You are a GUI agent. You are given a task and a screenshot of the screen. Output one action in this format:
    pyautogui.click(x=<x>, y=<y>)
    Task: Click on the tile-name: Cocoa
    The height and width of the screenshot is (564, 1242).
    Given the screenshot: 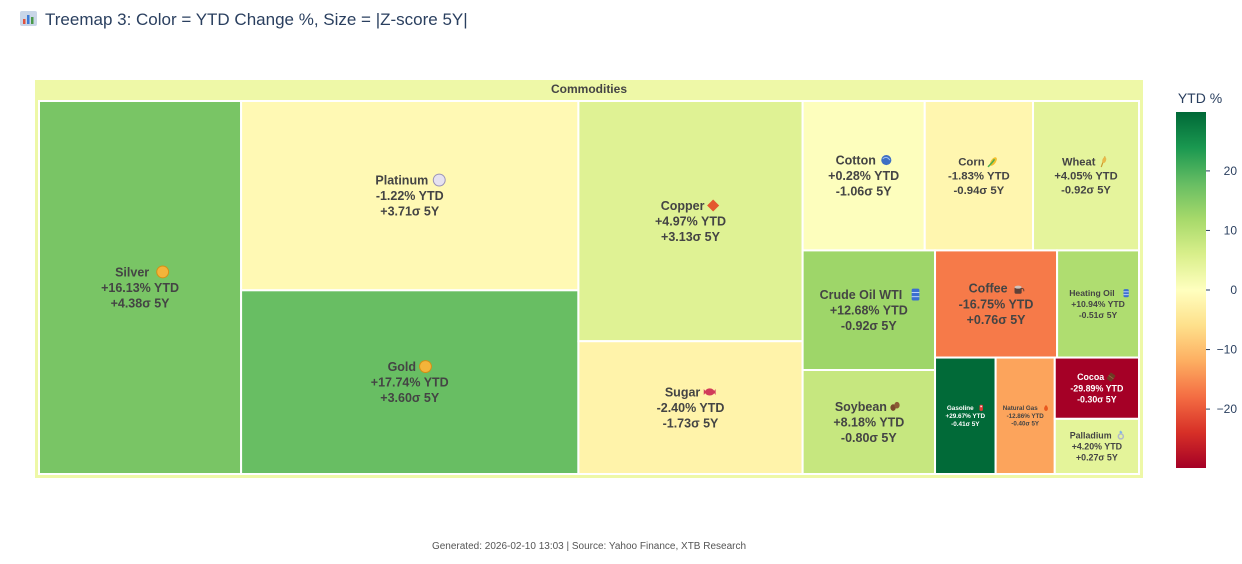 What is the action you would take?
    pyautogui.click(x=1090, y=377)
    